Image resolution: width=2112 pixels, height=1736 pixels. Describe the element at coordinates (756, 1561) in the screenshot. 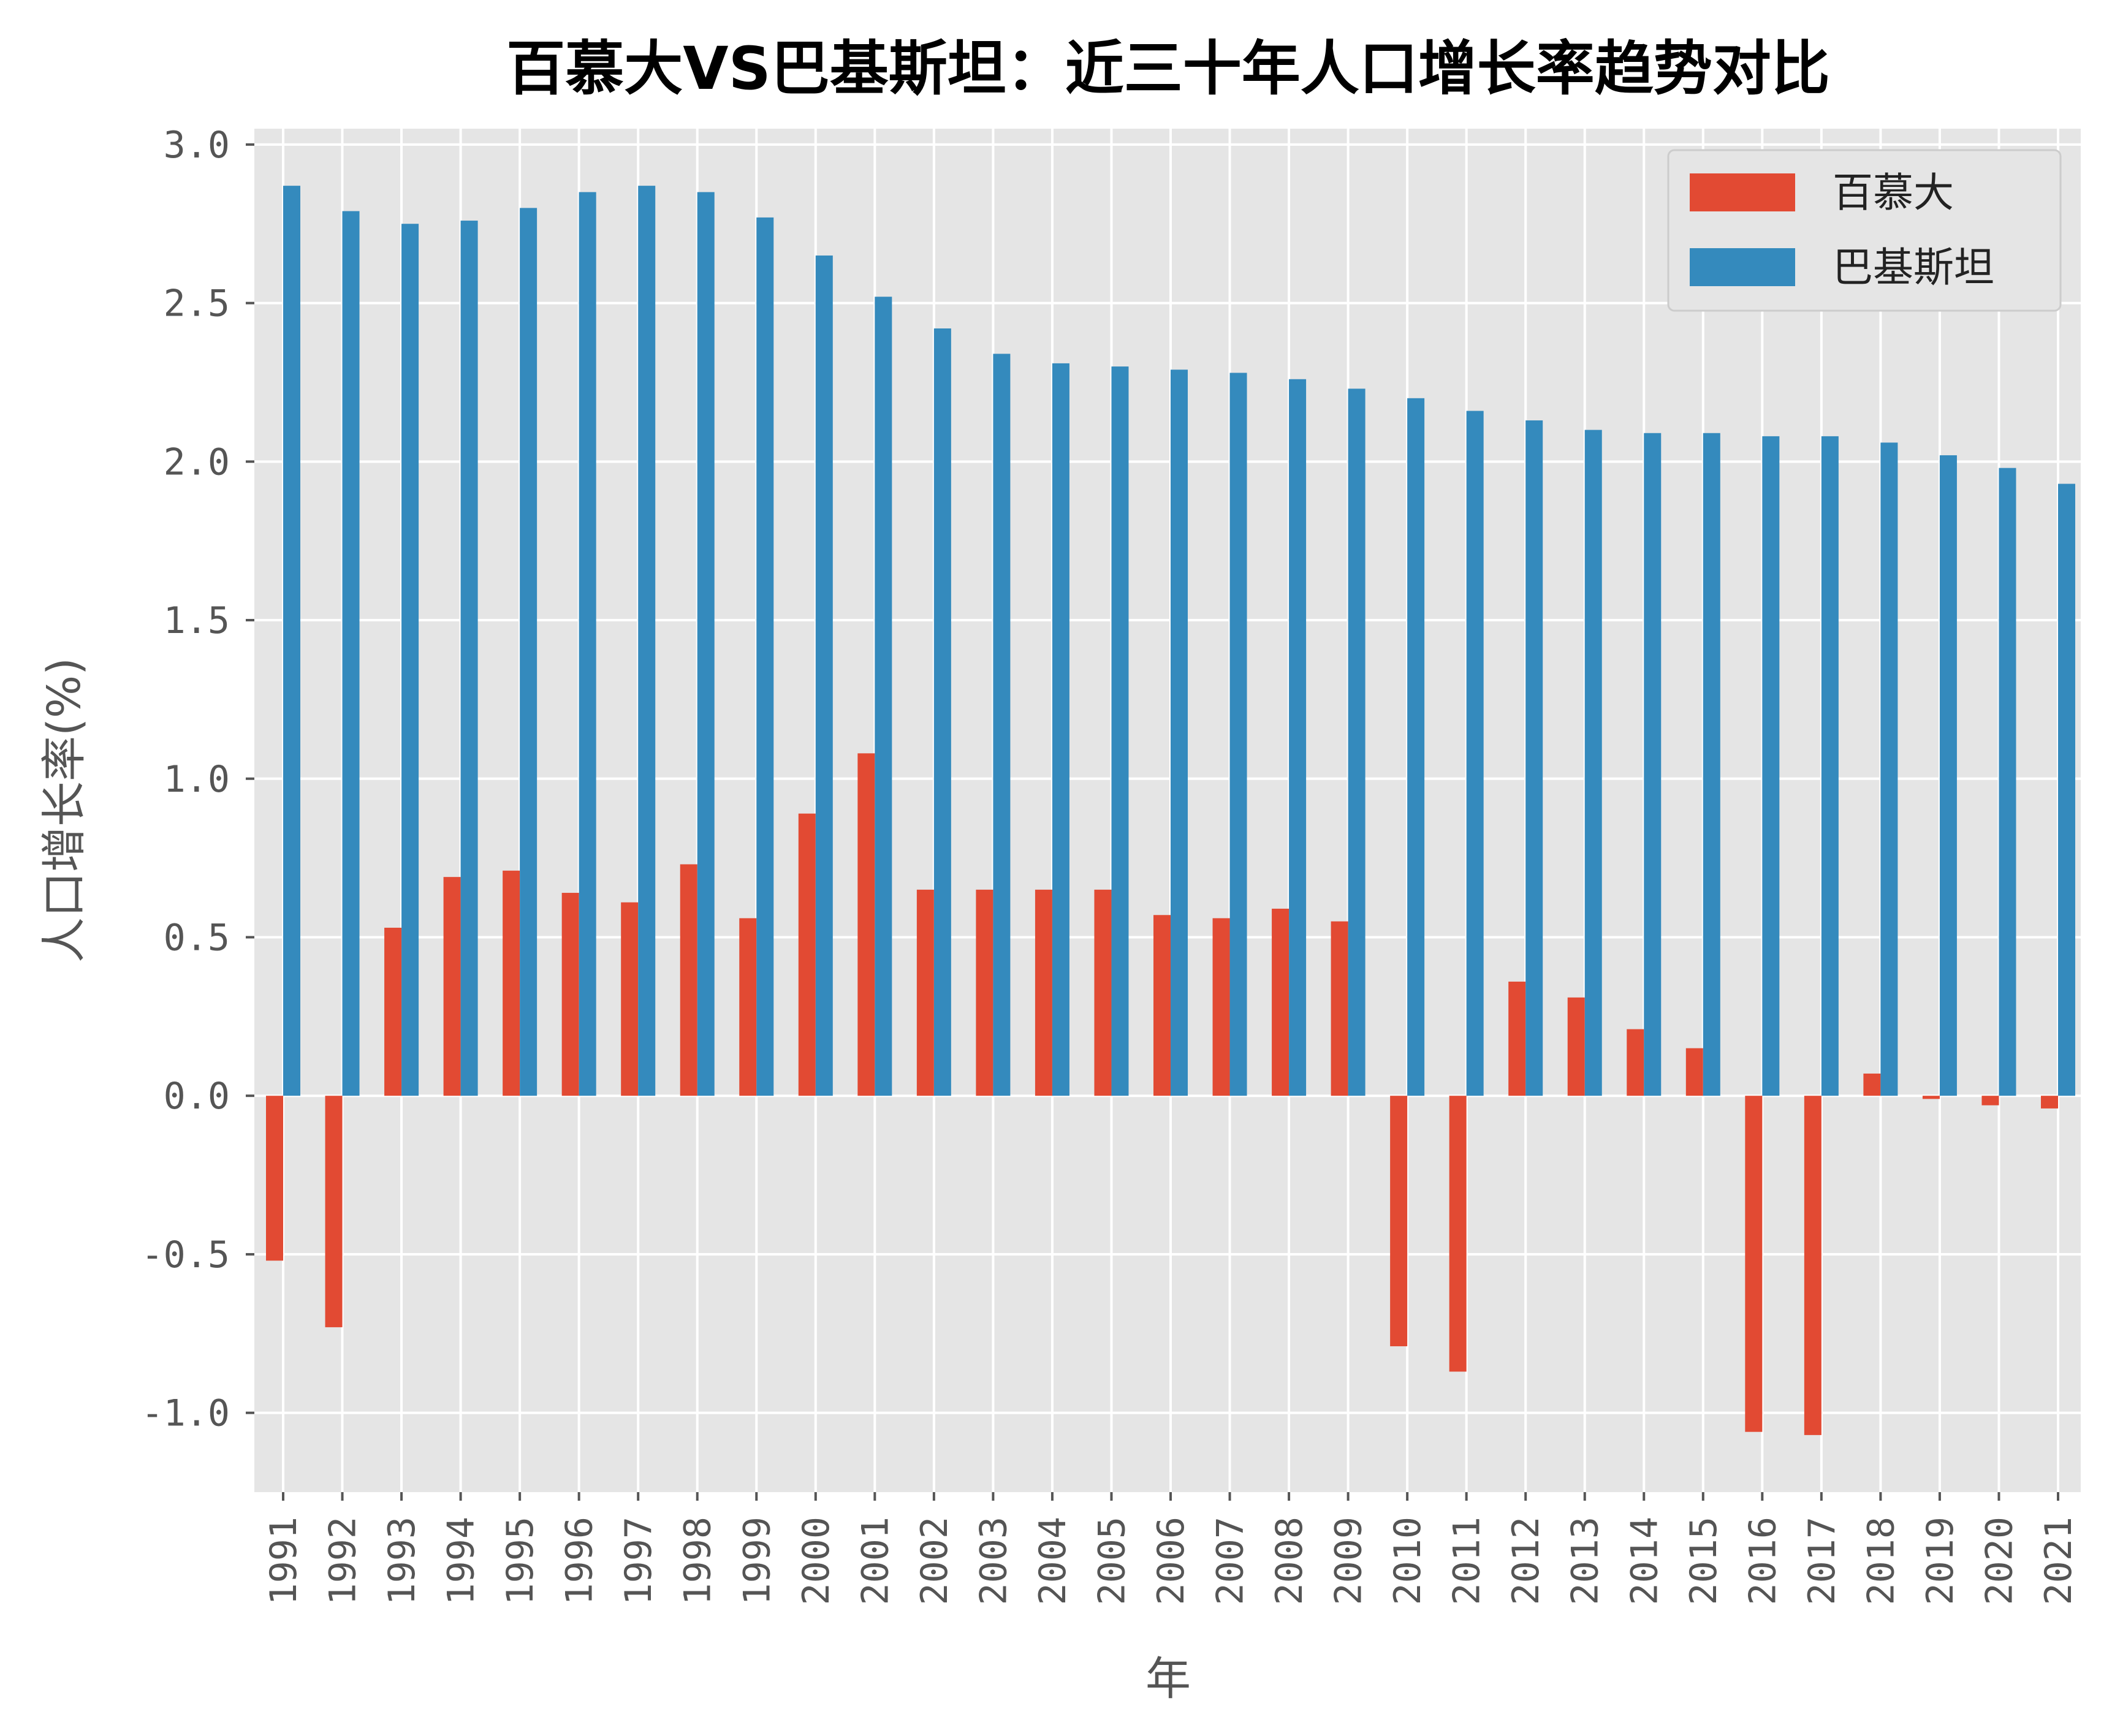

I see `x-tick-label: 1999` at that location.